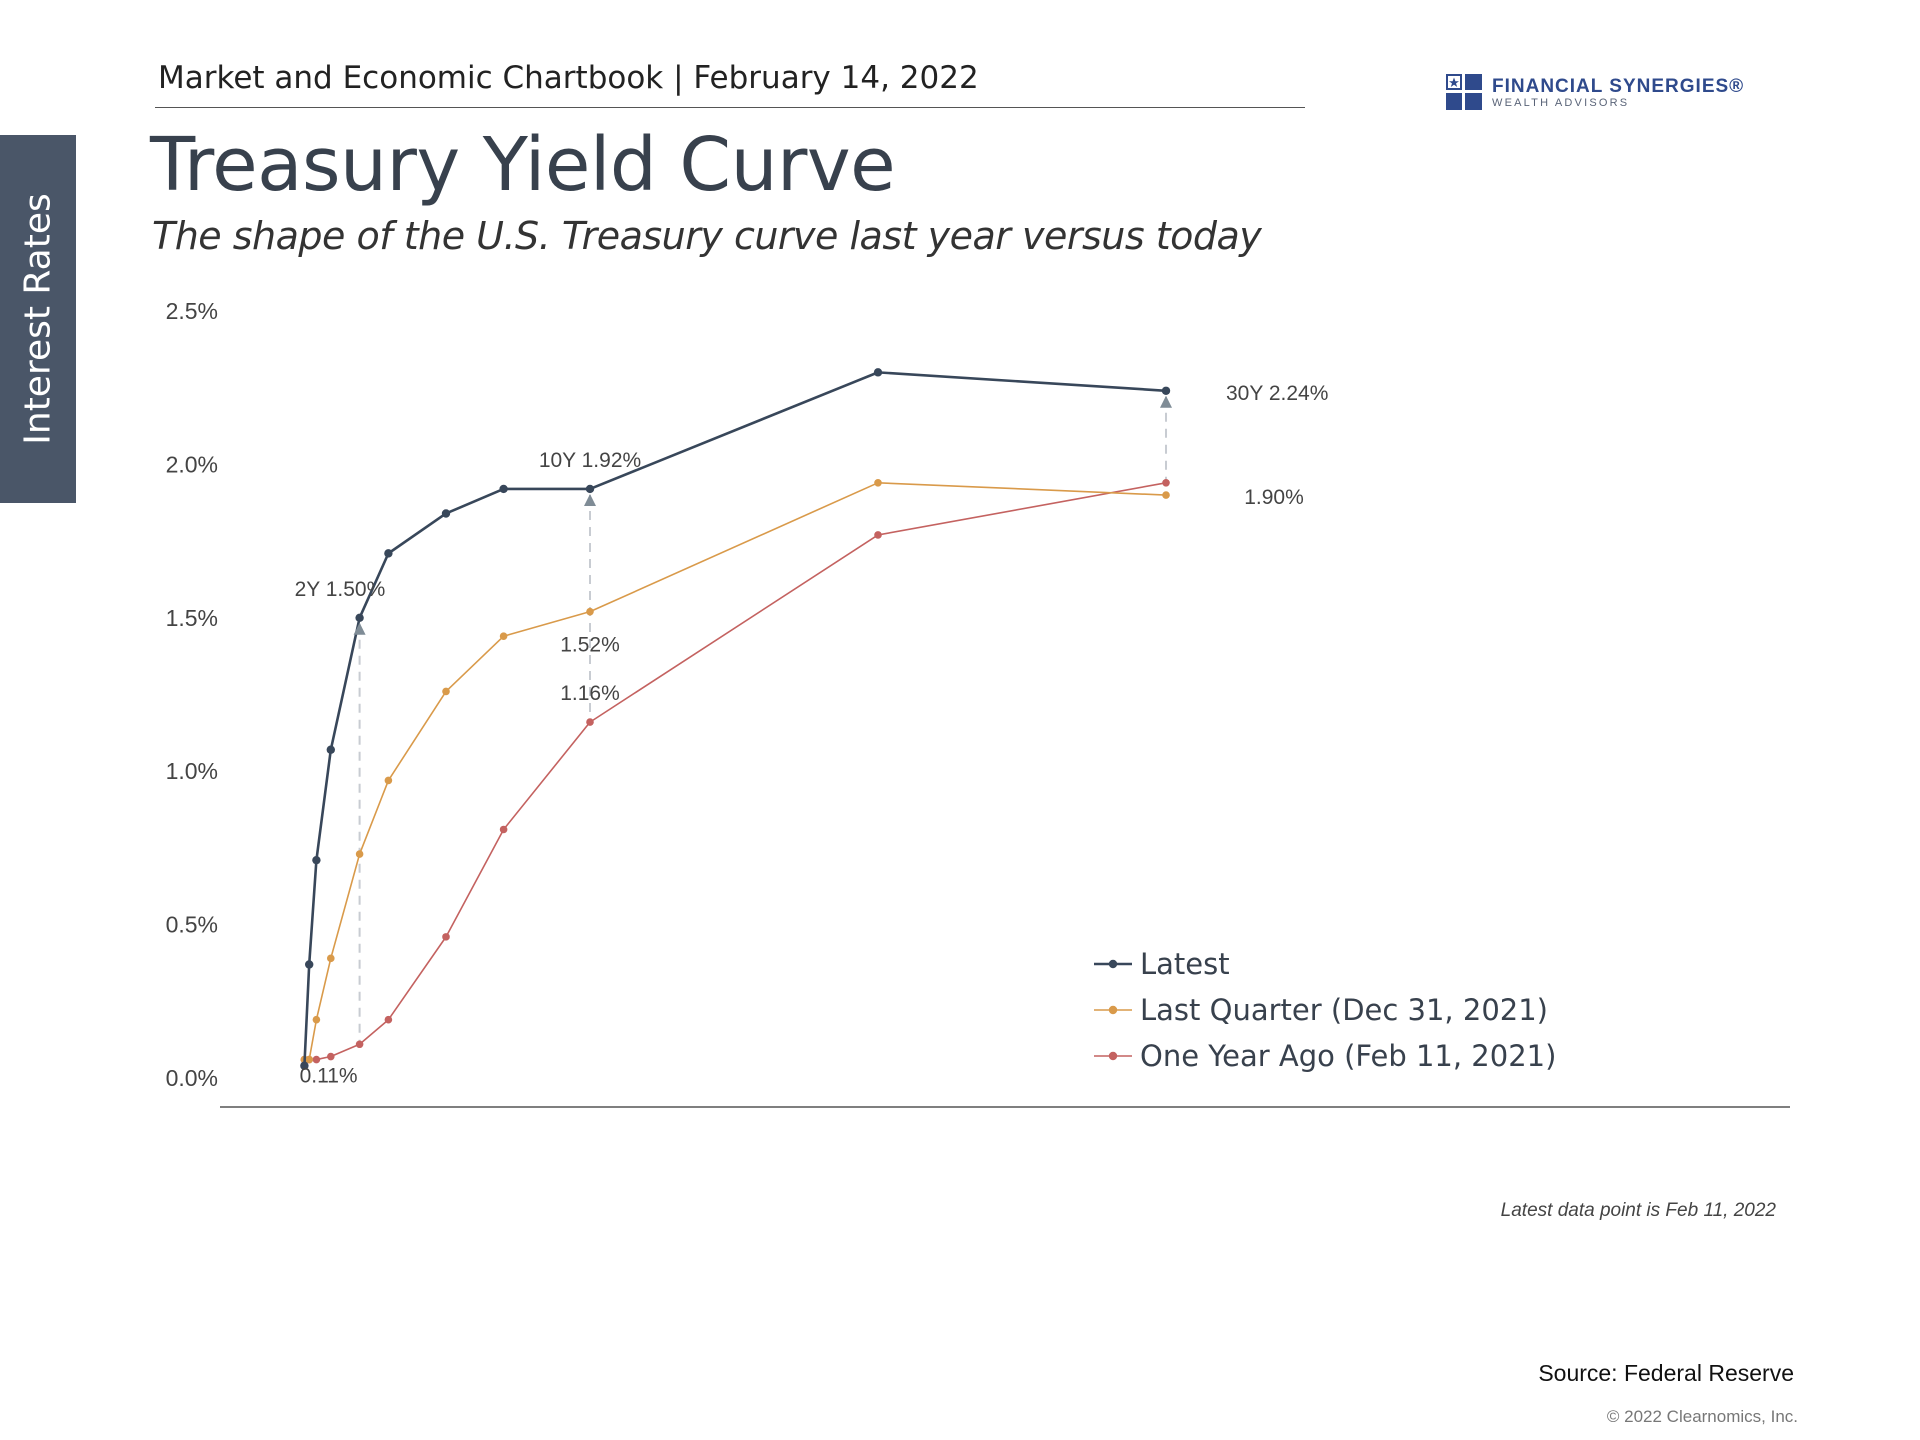 The height and width of the screenshot is (1440, 1920). Describe the element at coordinates (1702, 1416) in the screenshot. I see `copyright-note: © 2022 Clearnomics, Inc.` at that location.